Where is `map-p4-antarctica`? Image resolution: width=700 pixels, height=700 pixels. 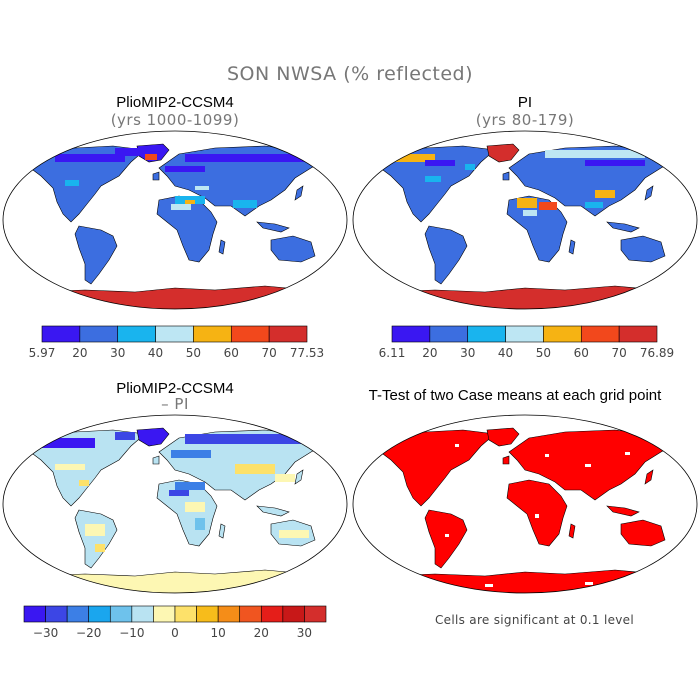
map-p4-antarctica is located at coordinates (525, 581).